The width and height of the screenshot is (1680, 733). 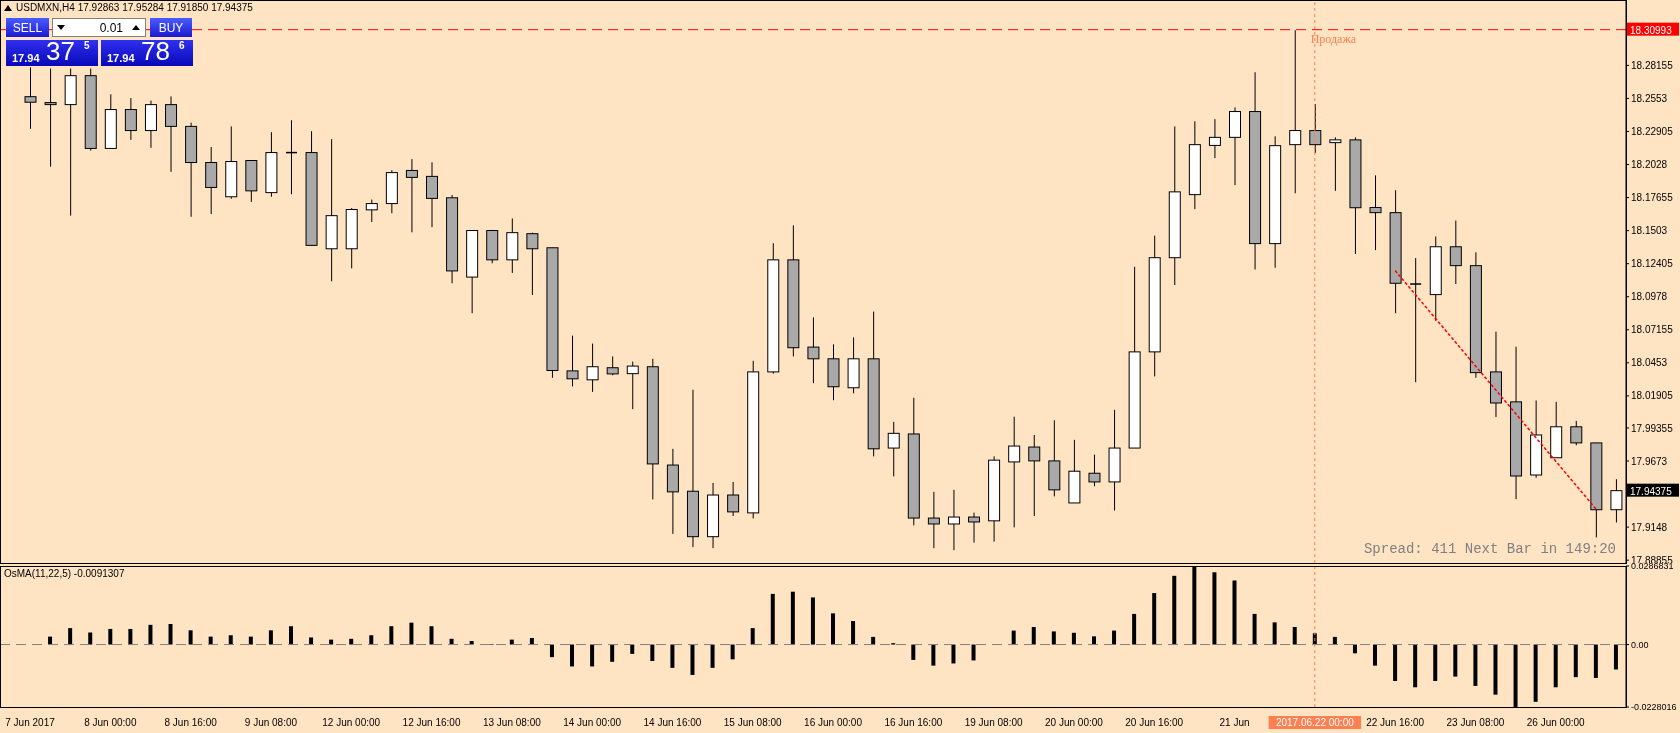 I want to click on x-tick-label: 12 Jun 16:00, so click(x=431, y=722).